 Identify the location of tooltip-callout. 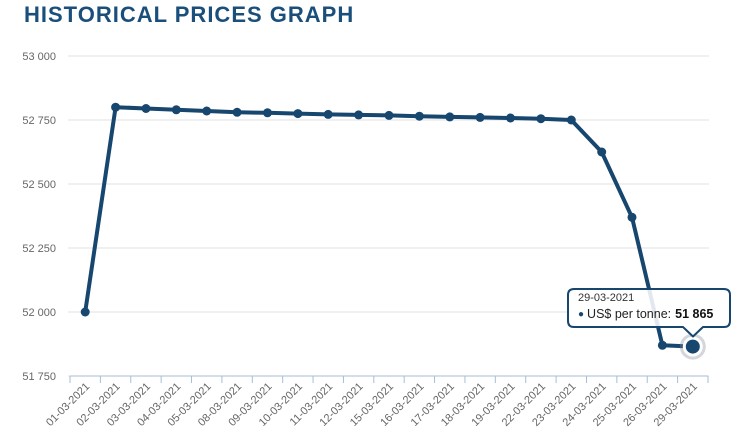
(649, 313).